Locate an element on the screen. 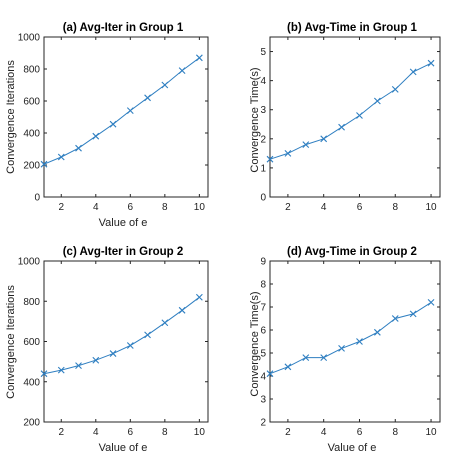  panel-b-ylabel: Convergence Time(s) is located at coordinates (255, 119).